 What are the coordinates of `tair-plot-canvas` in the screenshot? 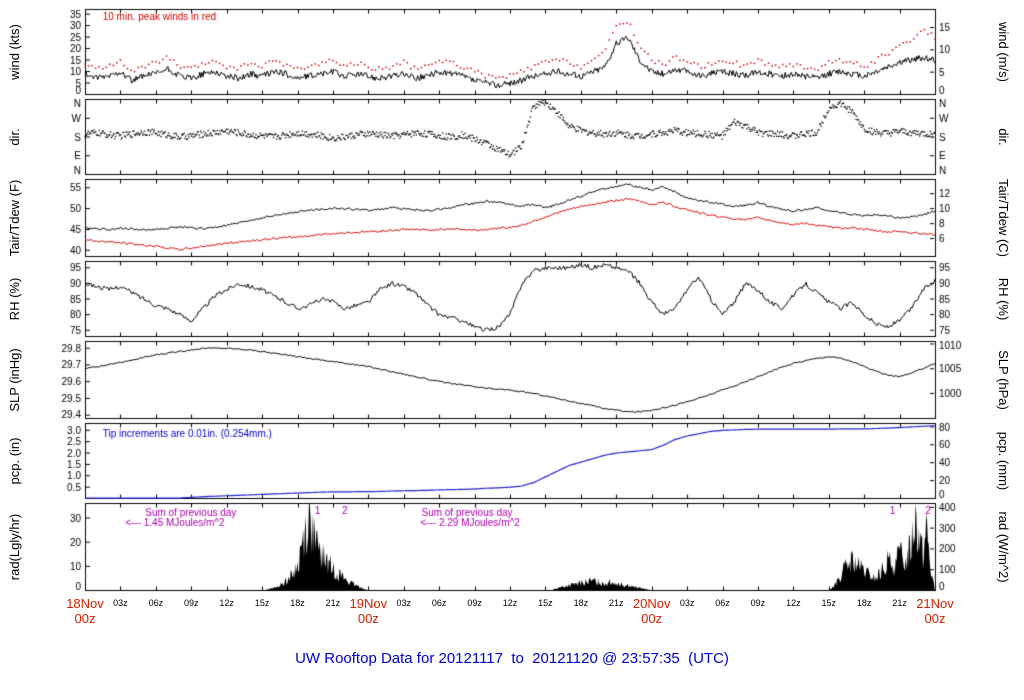 It's located at (512, 218).